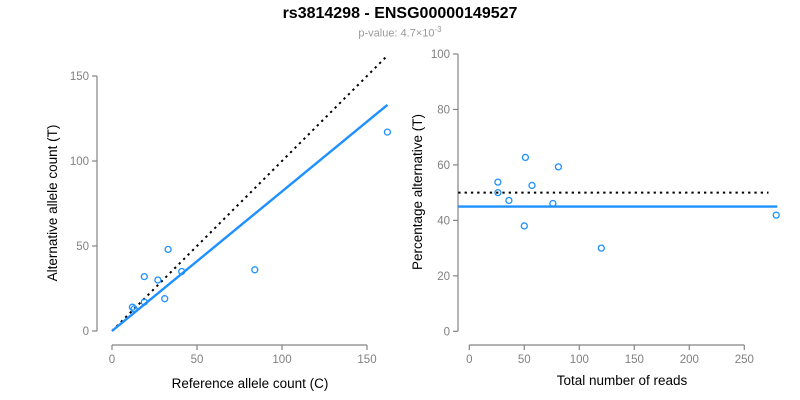 This screenshot has height=400, width=800. I want to click on x-axis-label: Reference allele count (C), so click(250, 383).